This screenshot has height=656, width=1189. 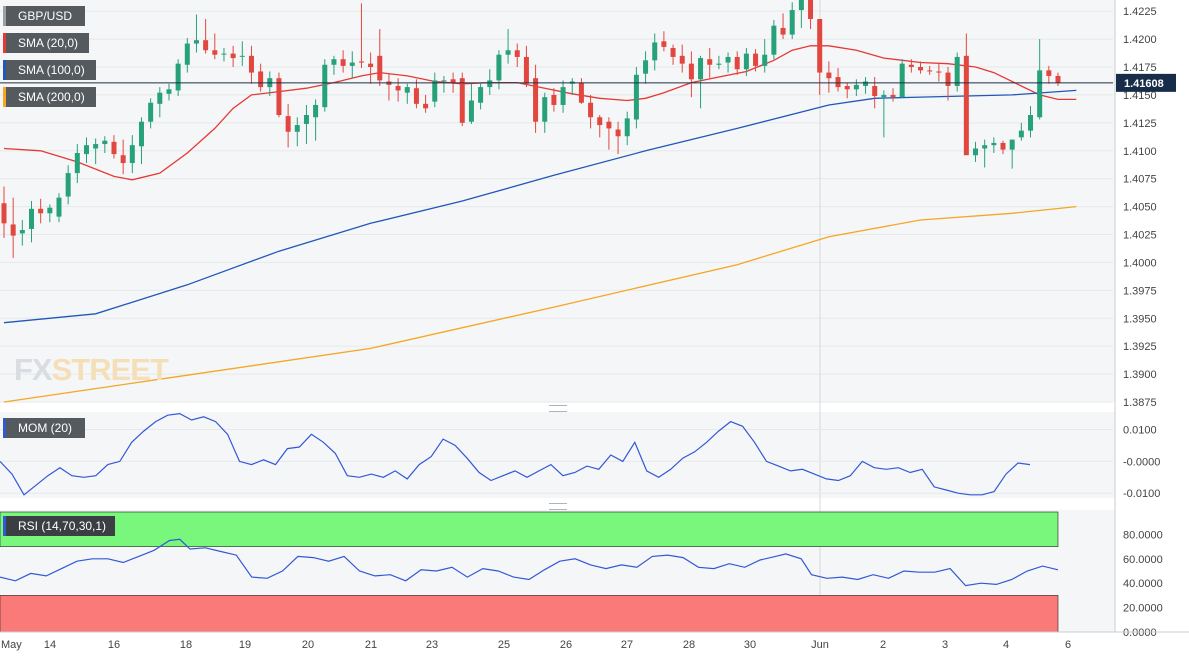 I want to click on x-tick-label: 23, so click(x=432, y=645).